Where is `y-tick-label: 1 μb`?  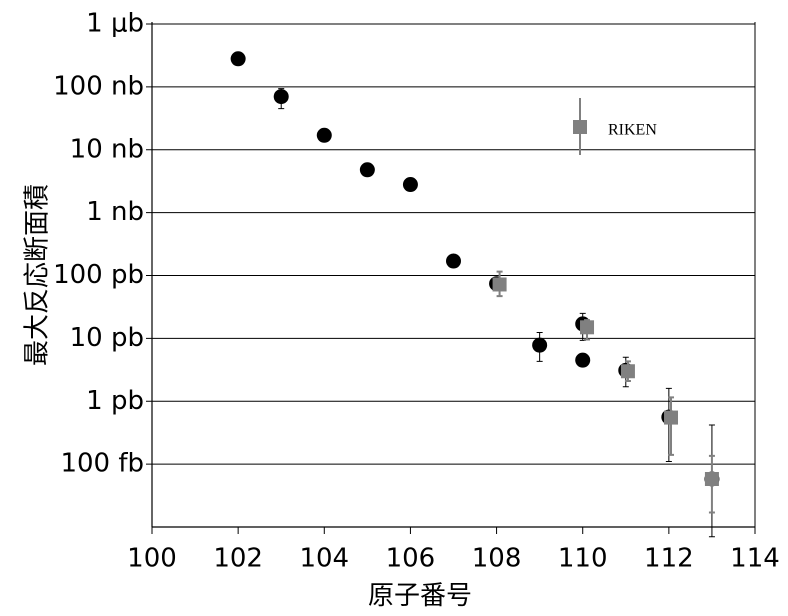 y-tick-label: 1 μb is located at coordinates (115, 24).